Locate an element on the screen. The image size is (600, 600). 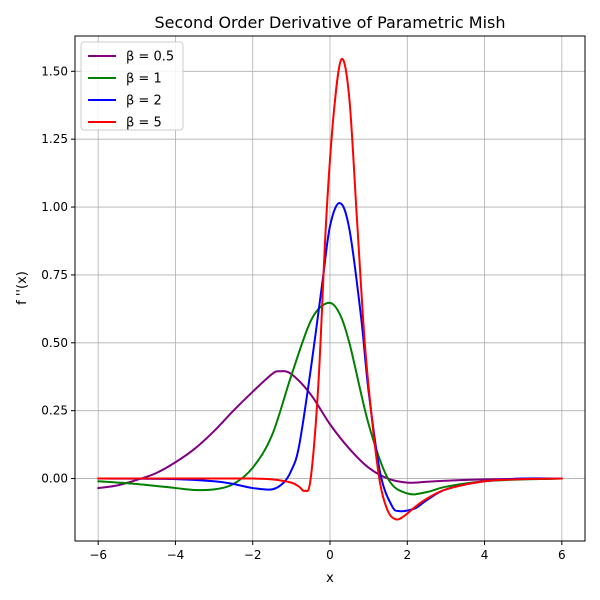
x-tick-label: −4 is located at coordinates (176, 555).